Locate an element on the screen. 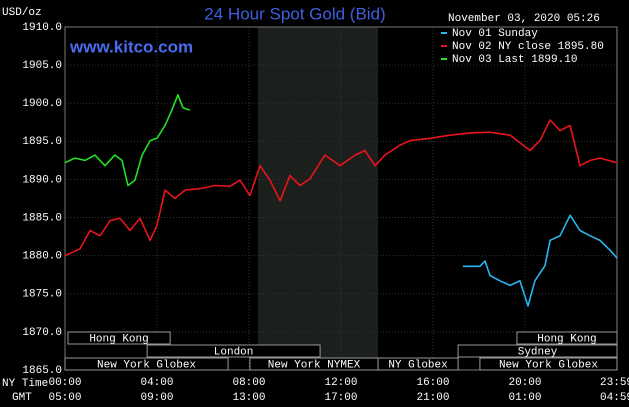  x-tick-label: 12:00 is located at coordinates (340, 383).